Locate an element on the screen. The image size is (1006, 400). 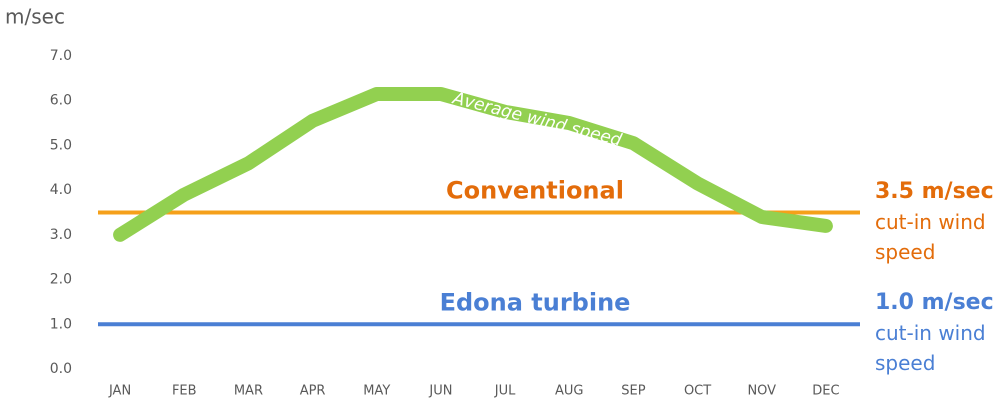
x-tick-label: AUG is located at coordinates (569, 391).